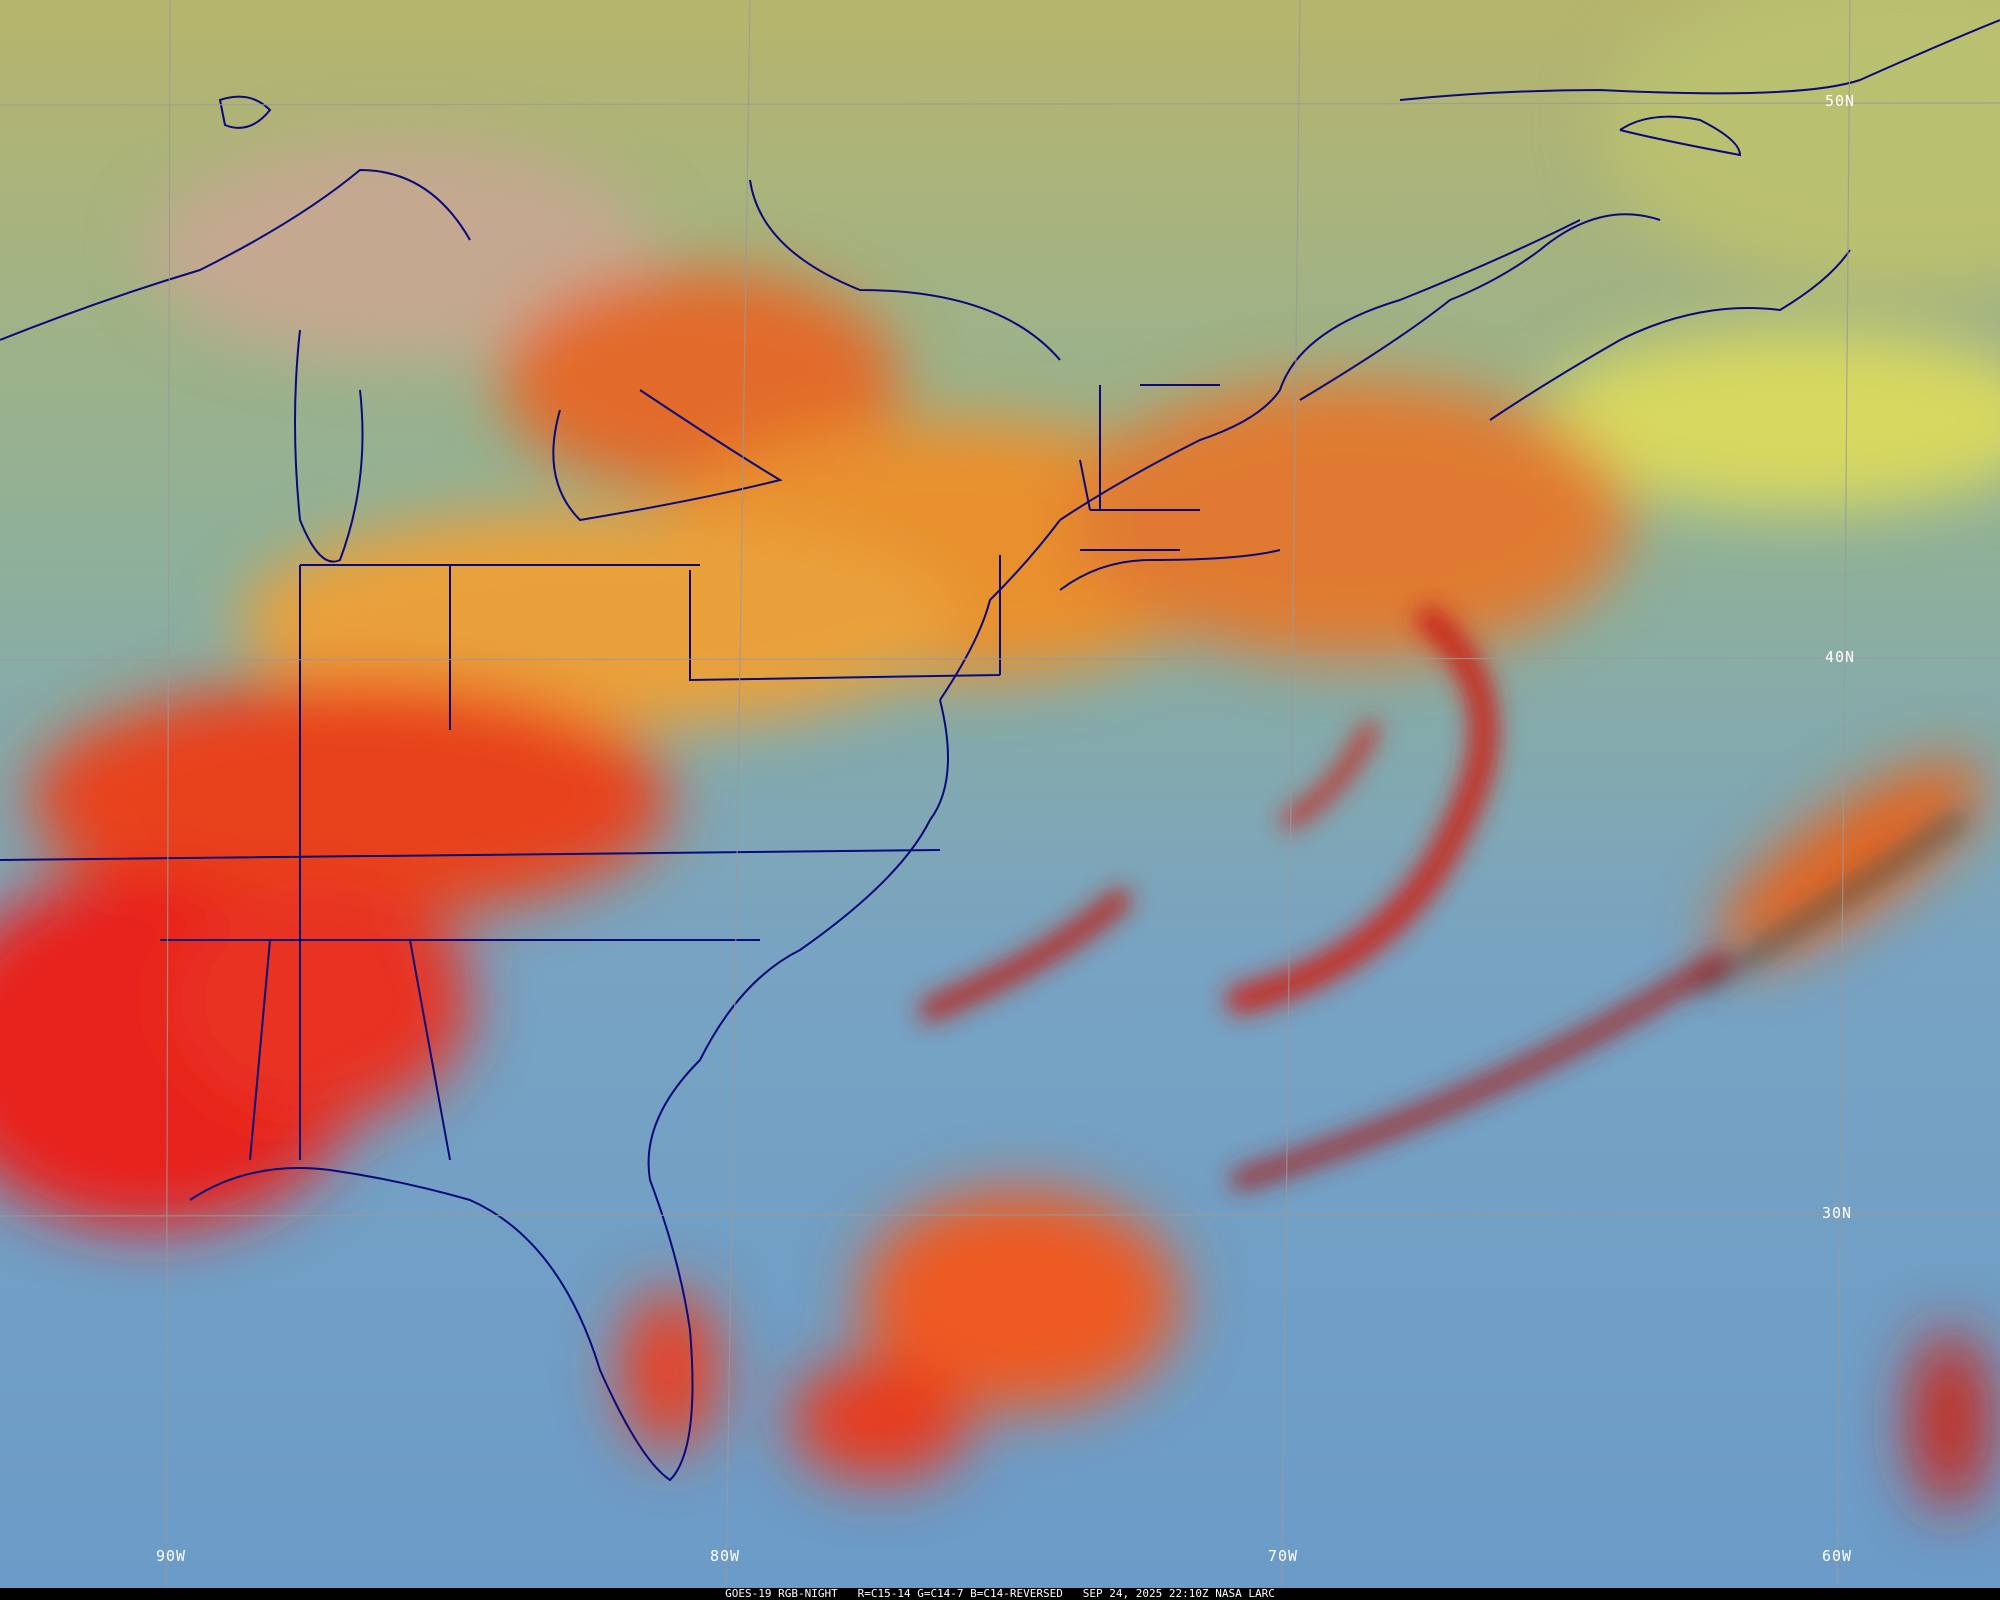 Image resolution: width=2000 pixels, height=1600 pixels. Describe the element at coordinates (171, 1556) in the screenshot. I see `lon-label-90w: 90W` at that location.